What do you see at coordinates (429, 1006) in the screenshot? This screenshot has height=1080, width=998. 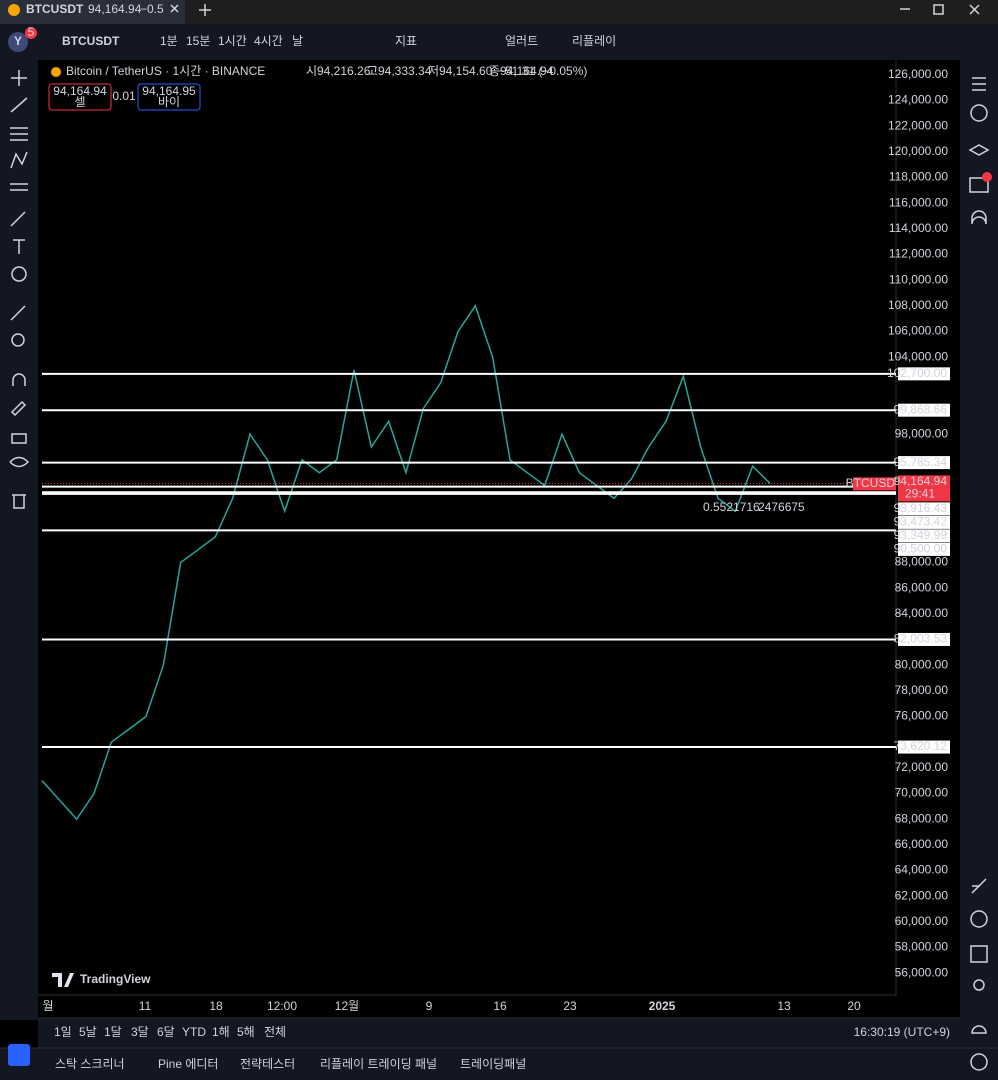 I see `x-tick-label: 9` at bounding box center [429, 1006].